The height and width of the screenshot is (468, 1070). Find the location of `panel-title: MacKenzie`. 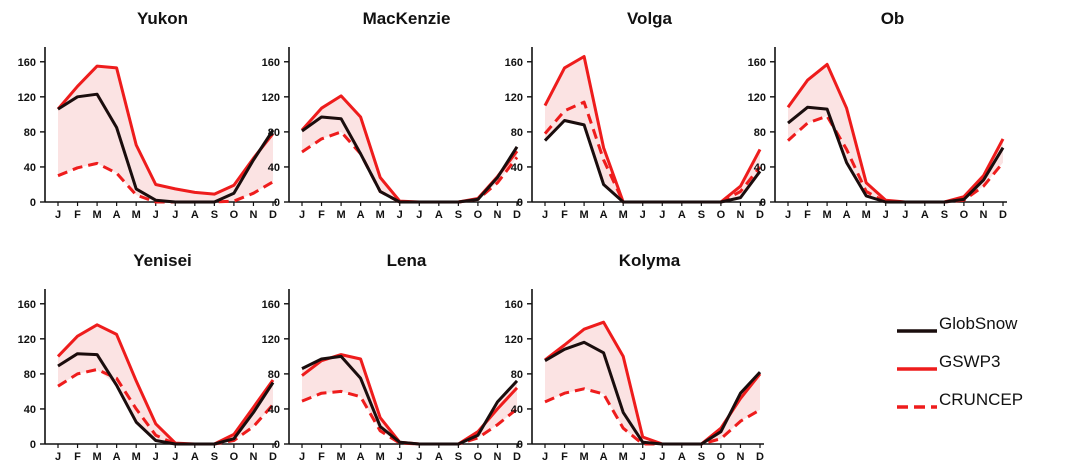

panel-title: MacKenzie is located at coordinates (407, 18).